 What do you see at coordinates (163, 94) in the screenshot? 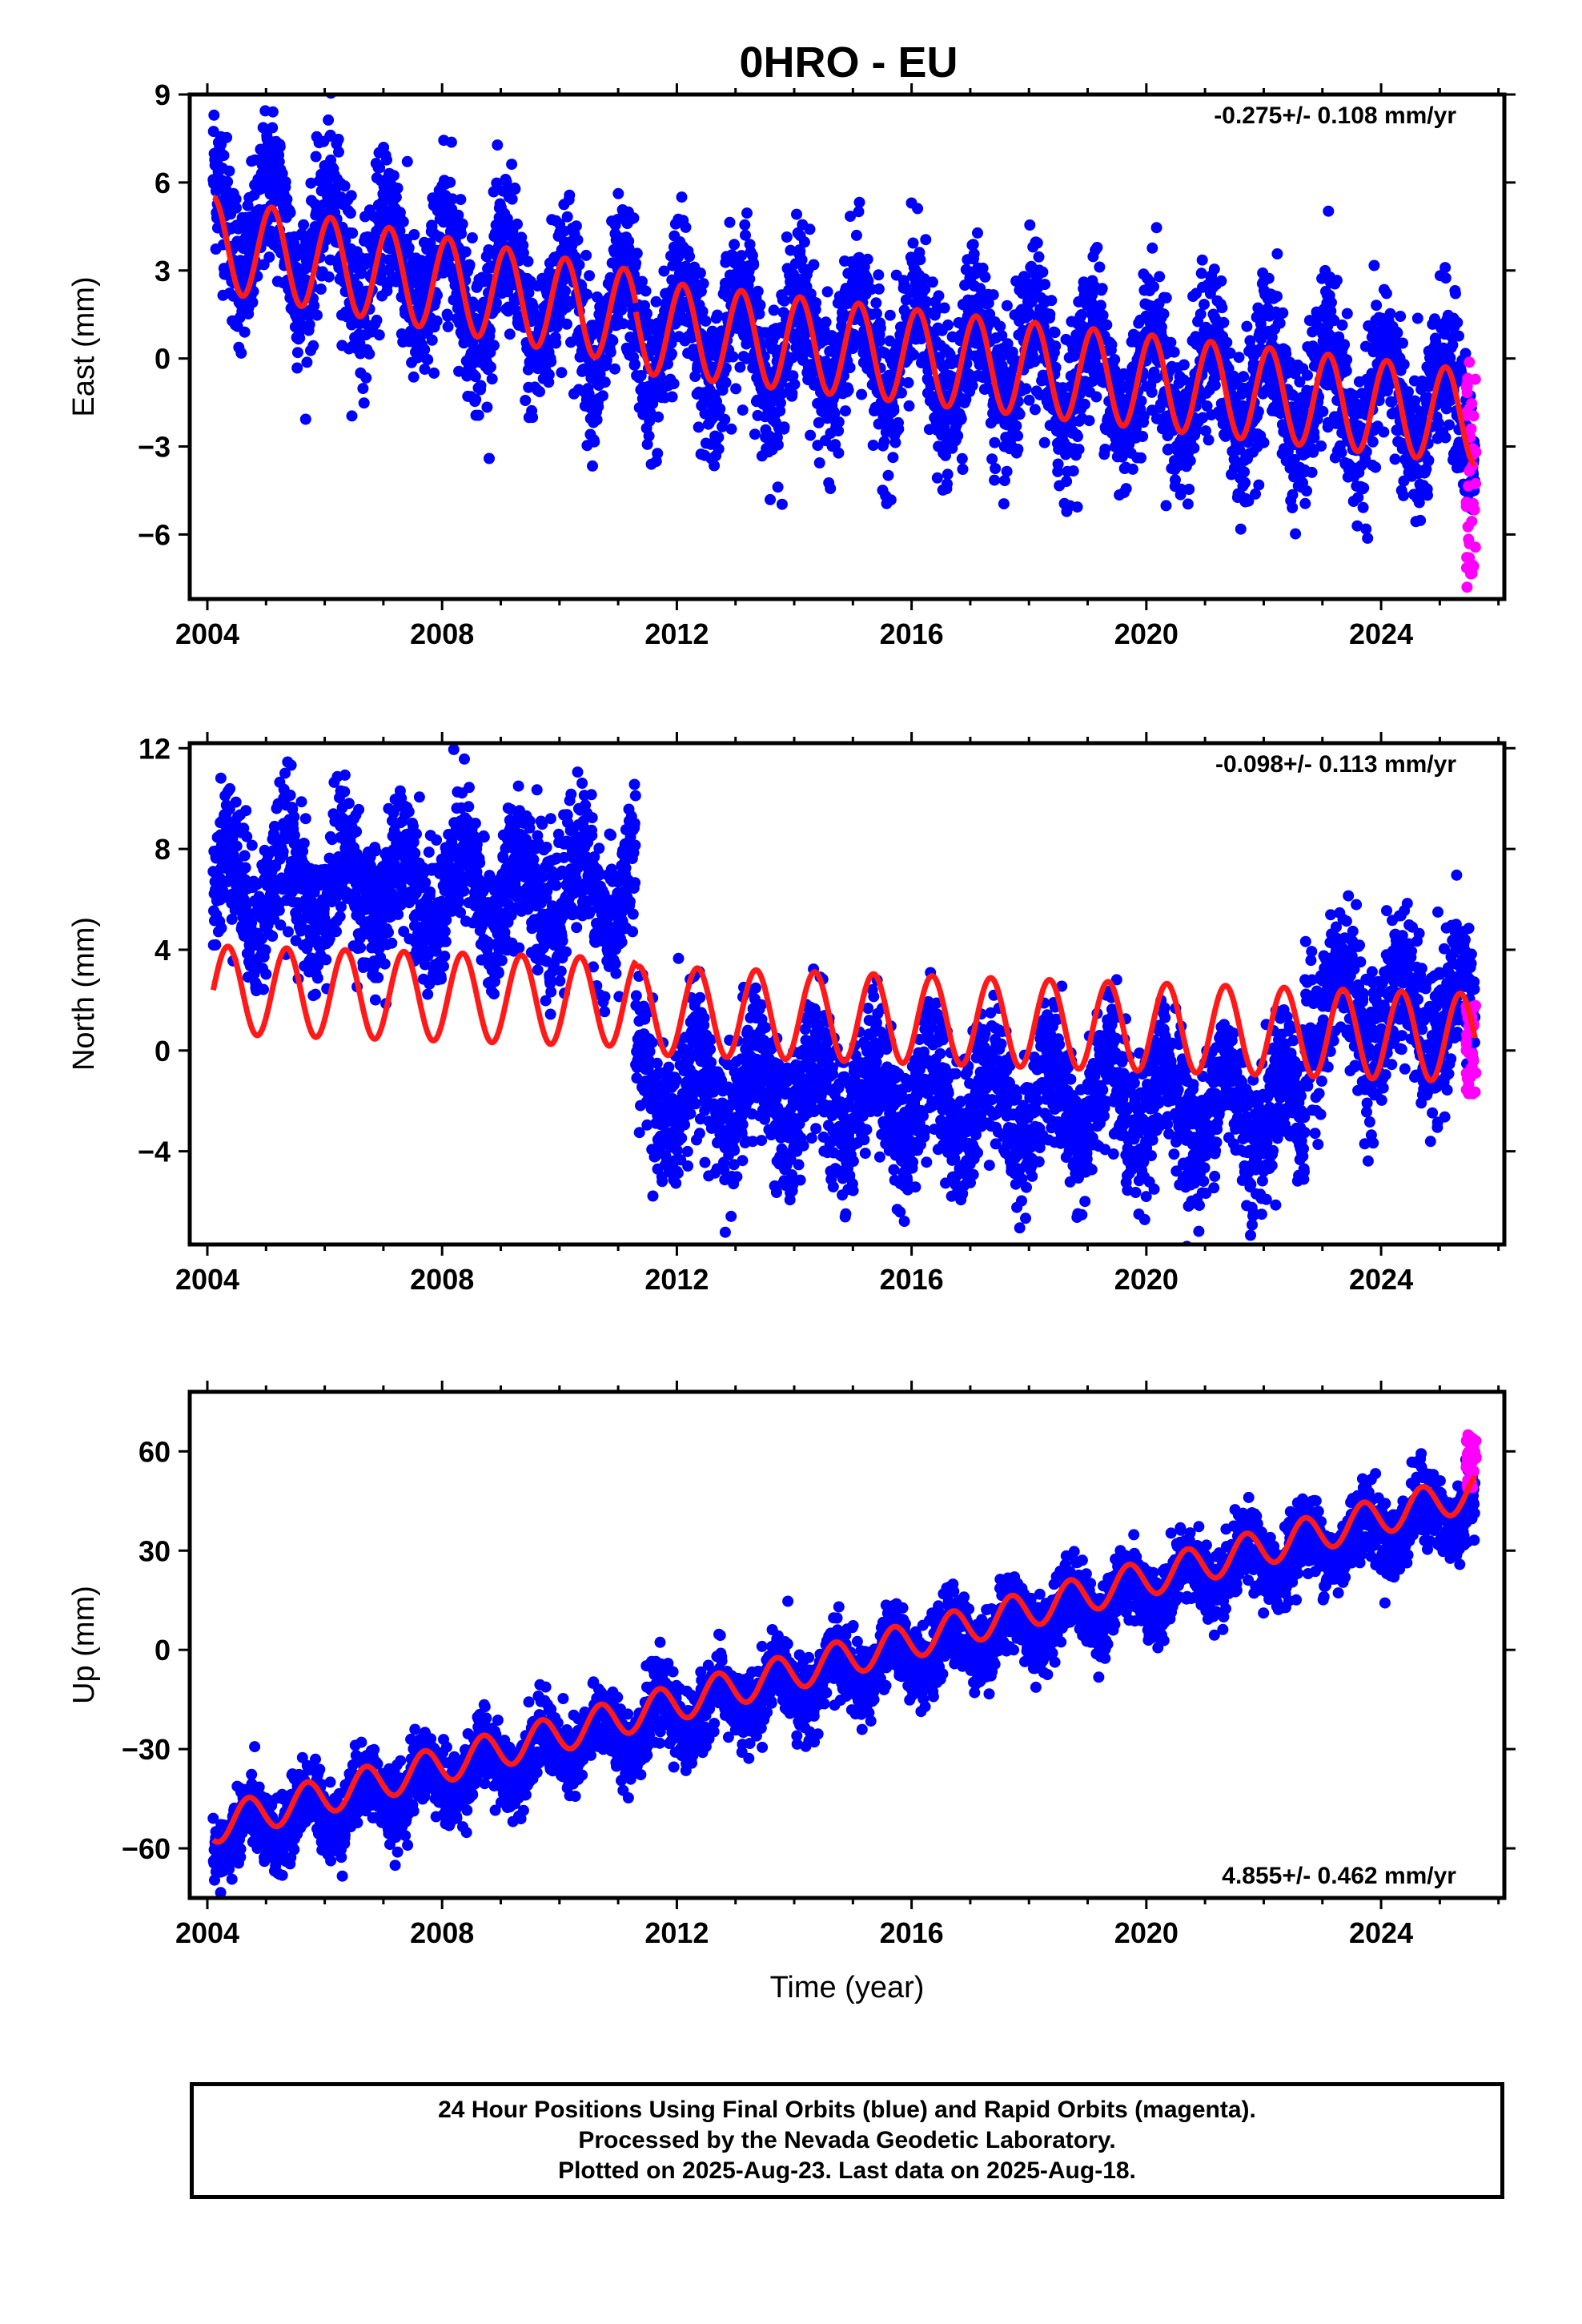
I see `y-tick-label: 9` at bounding box center [163, 94].